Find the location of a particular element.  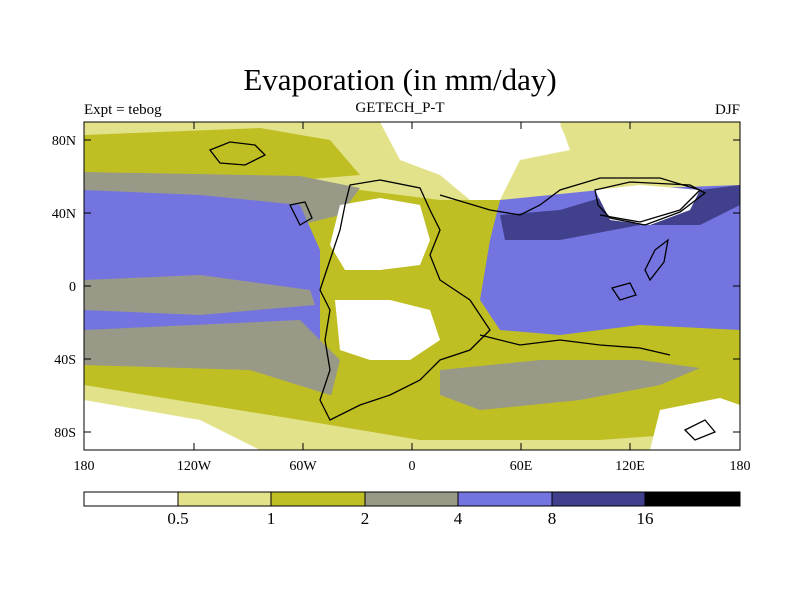

lon-label-60e: 60E is located at coordinates (521, 466).